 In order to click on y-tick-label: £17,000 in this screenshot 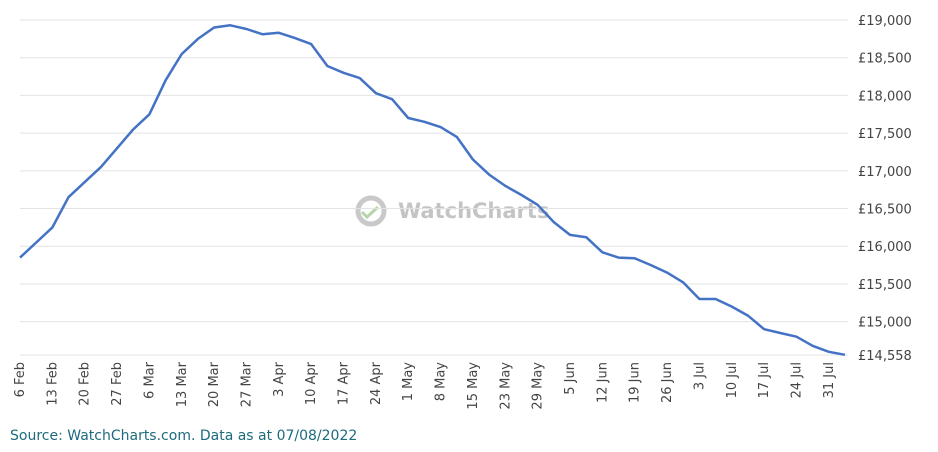, I will do `click(885, 172)`.